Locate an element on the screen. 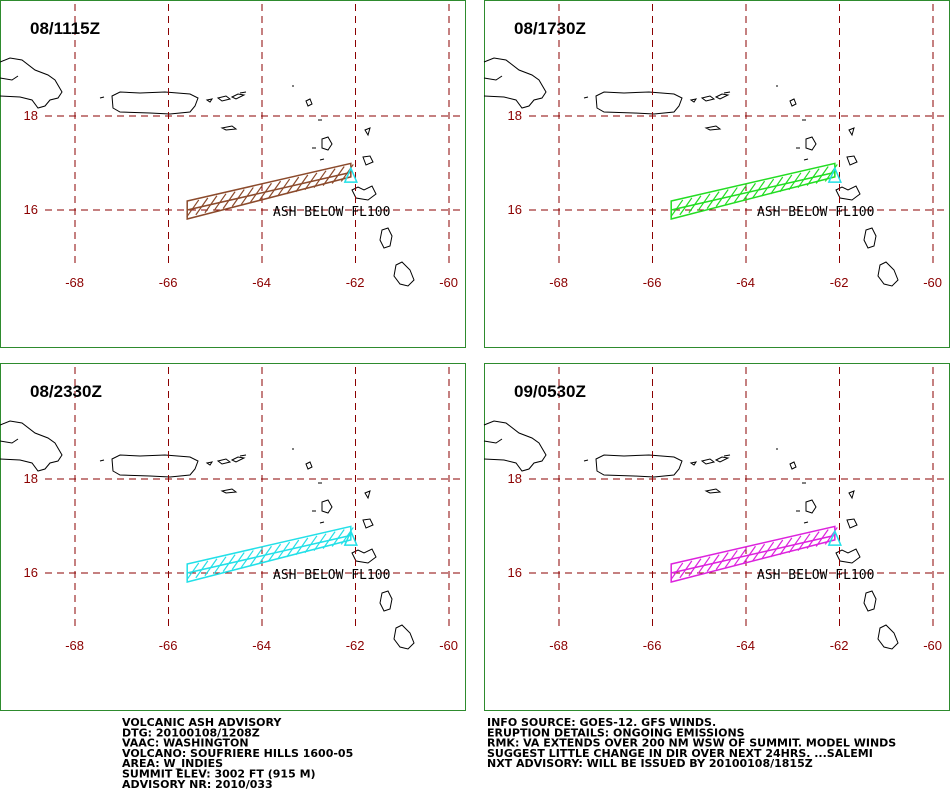 This screenshot has width=950, height=812. advisory-line: ADVISORY NR: 2010/033 is located at coordinates (197, 784).